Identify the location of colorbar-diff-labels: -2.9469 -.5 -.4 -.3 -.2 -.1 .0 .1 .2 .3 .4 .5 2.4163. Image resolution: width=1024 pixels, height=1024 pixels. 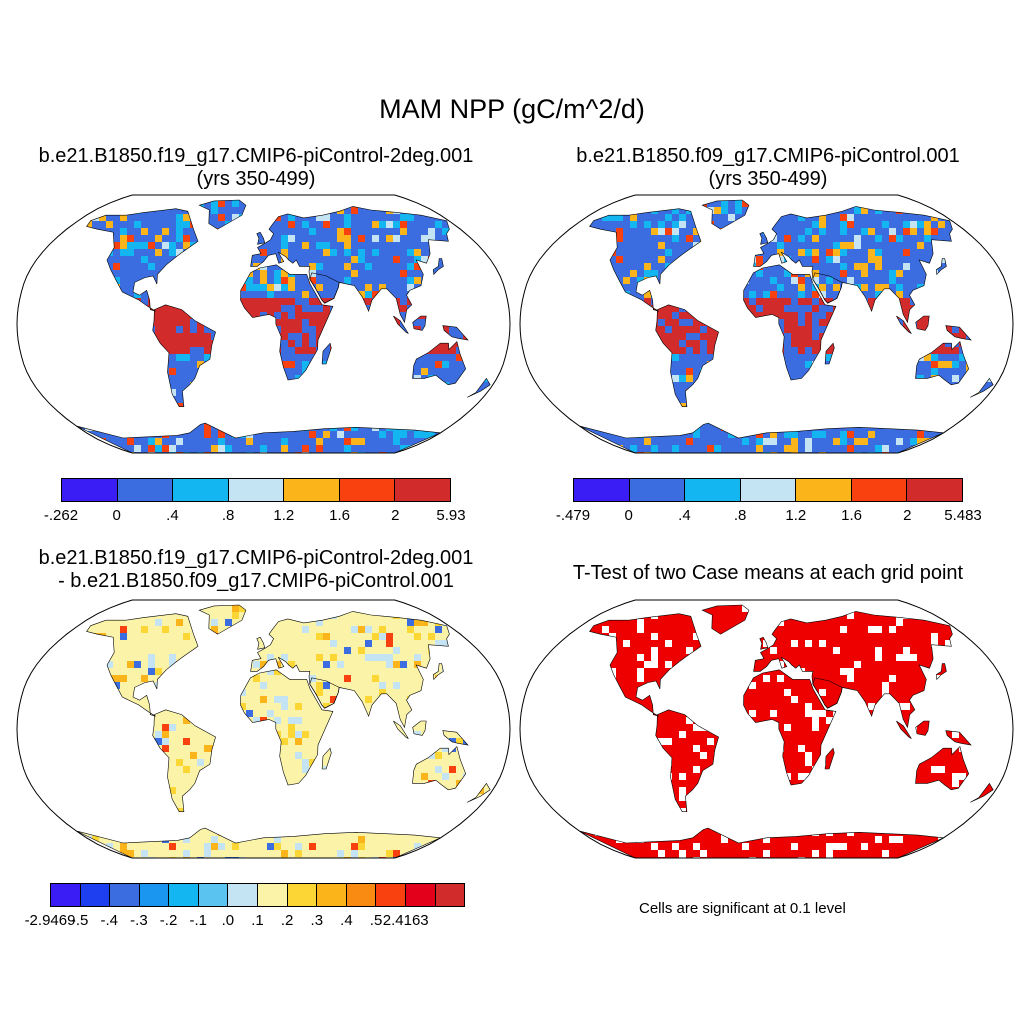
(245, 922).